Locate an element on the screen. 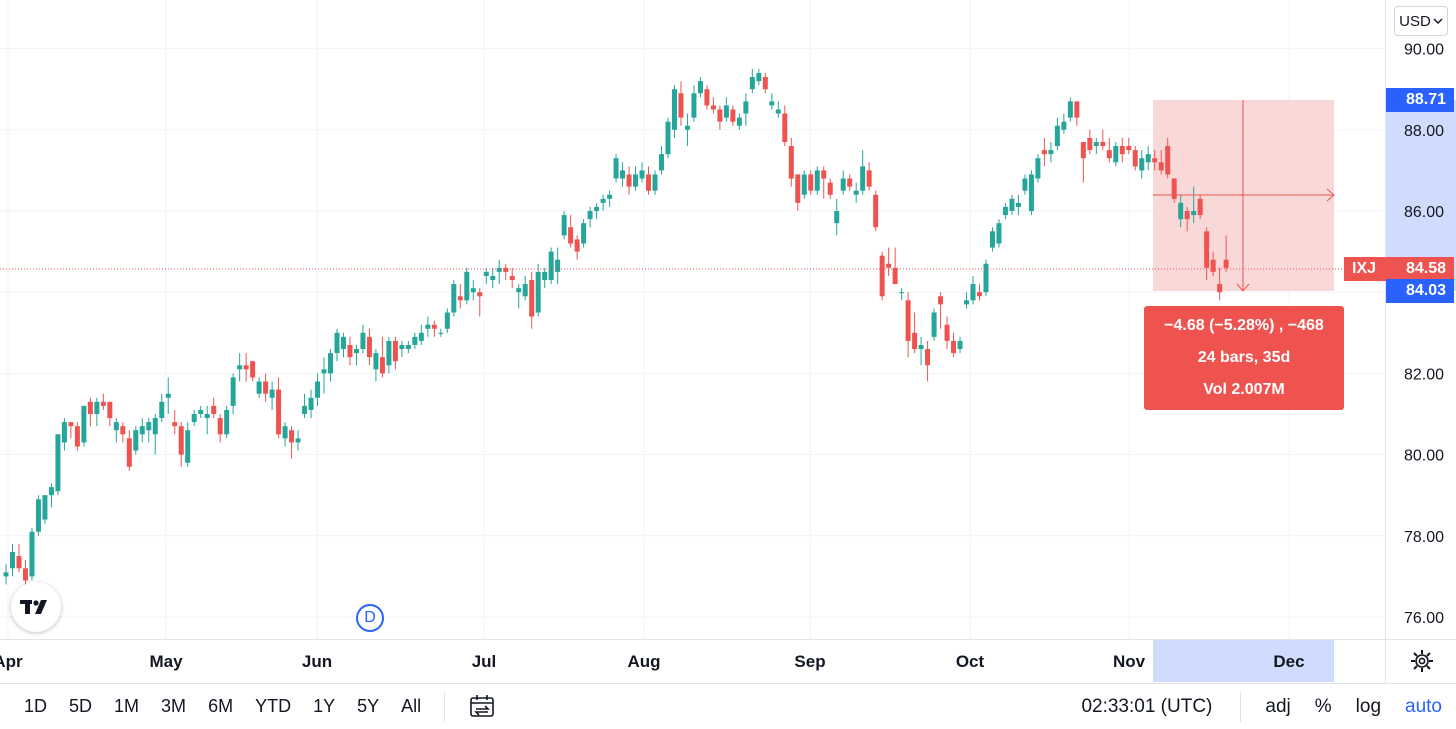  range-button-1y: 1Y is located at coordinates (324, 706).